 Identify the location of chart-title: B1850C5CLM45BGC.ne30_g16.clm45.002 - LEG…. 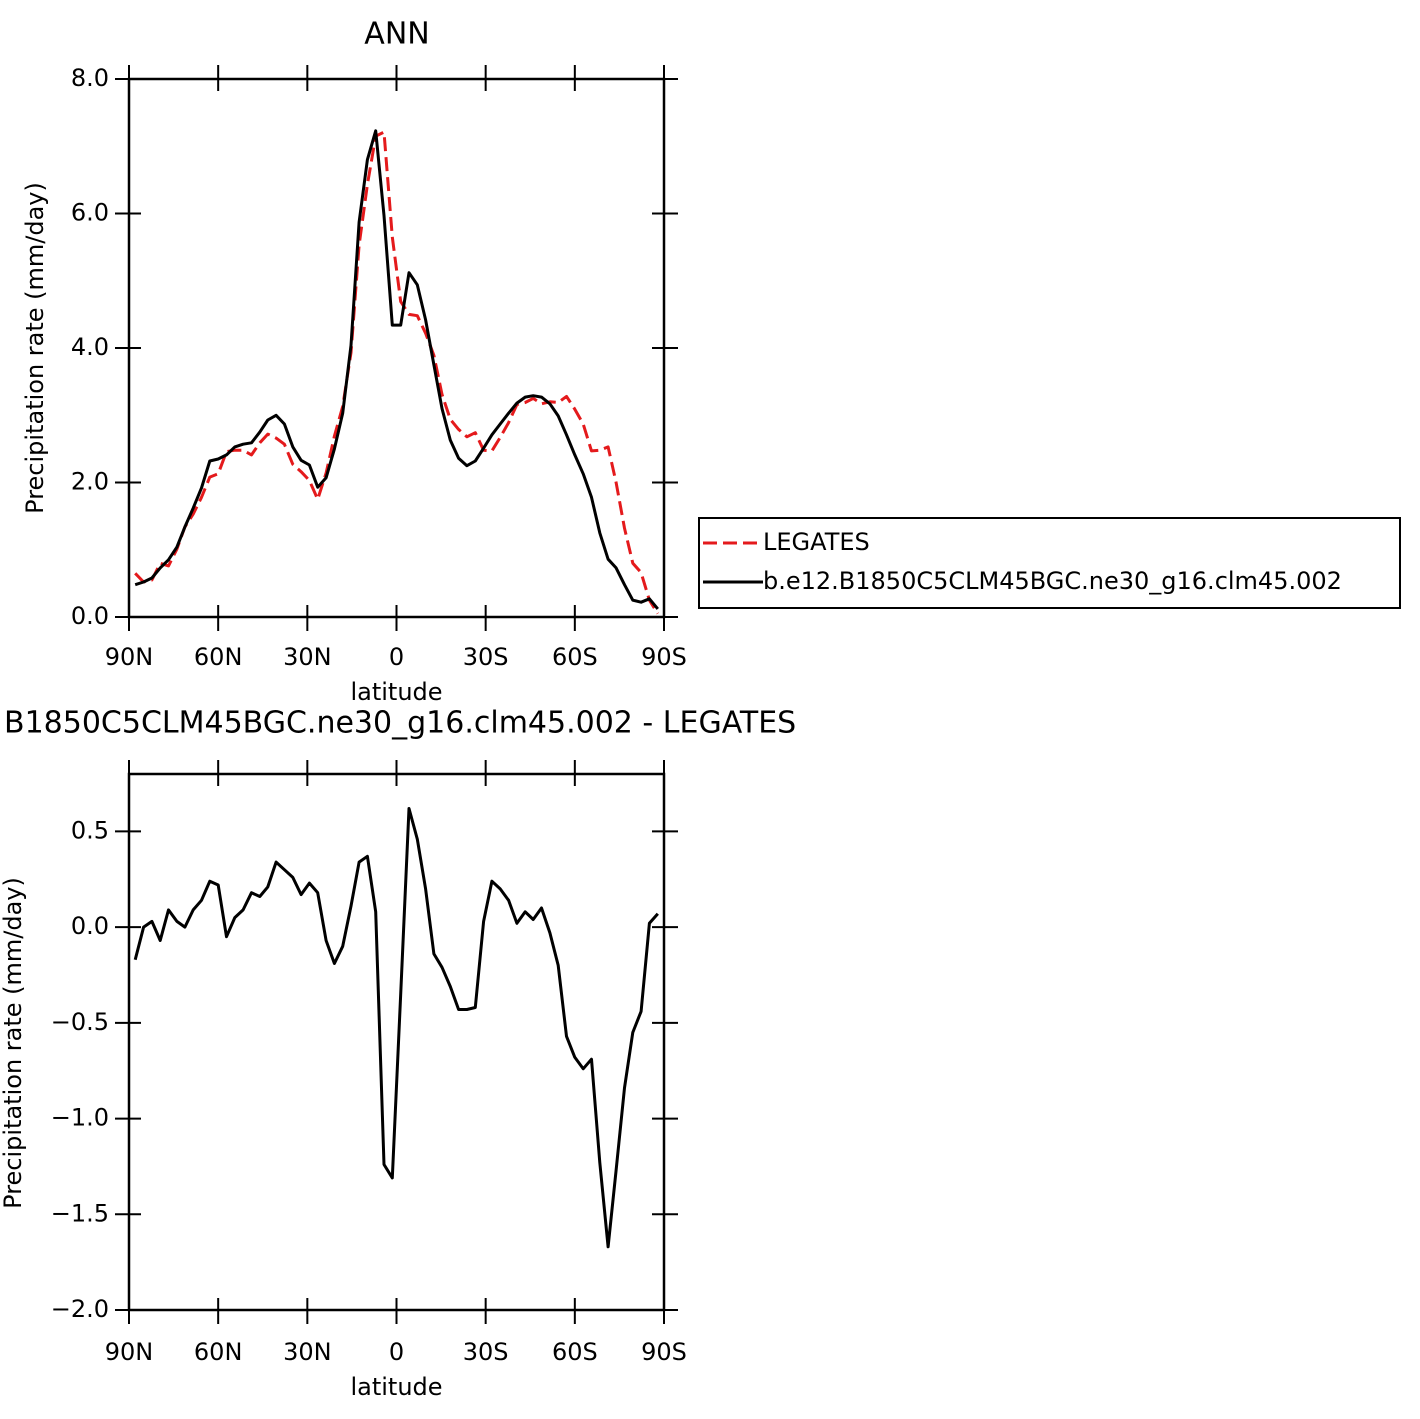
(400, 723).